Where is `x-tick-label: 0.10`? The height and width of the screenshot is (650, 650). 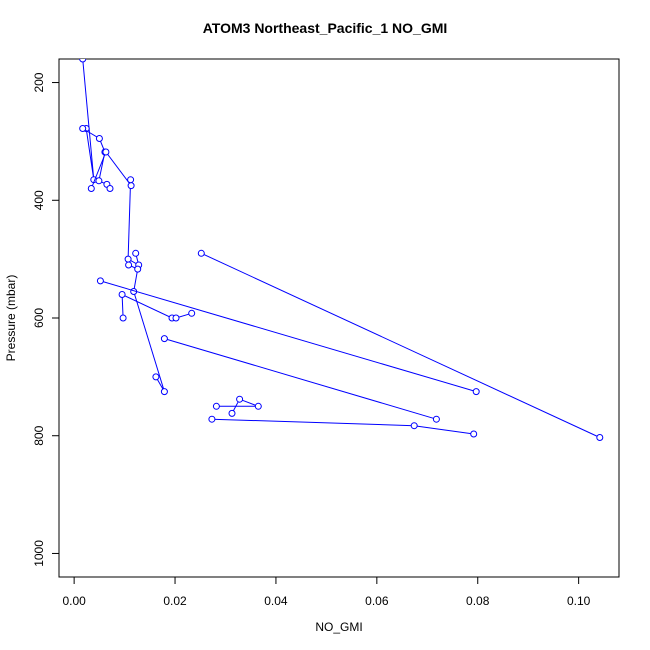
x-tick-label: 0.10 is located at coordinates (579, 601).